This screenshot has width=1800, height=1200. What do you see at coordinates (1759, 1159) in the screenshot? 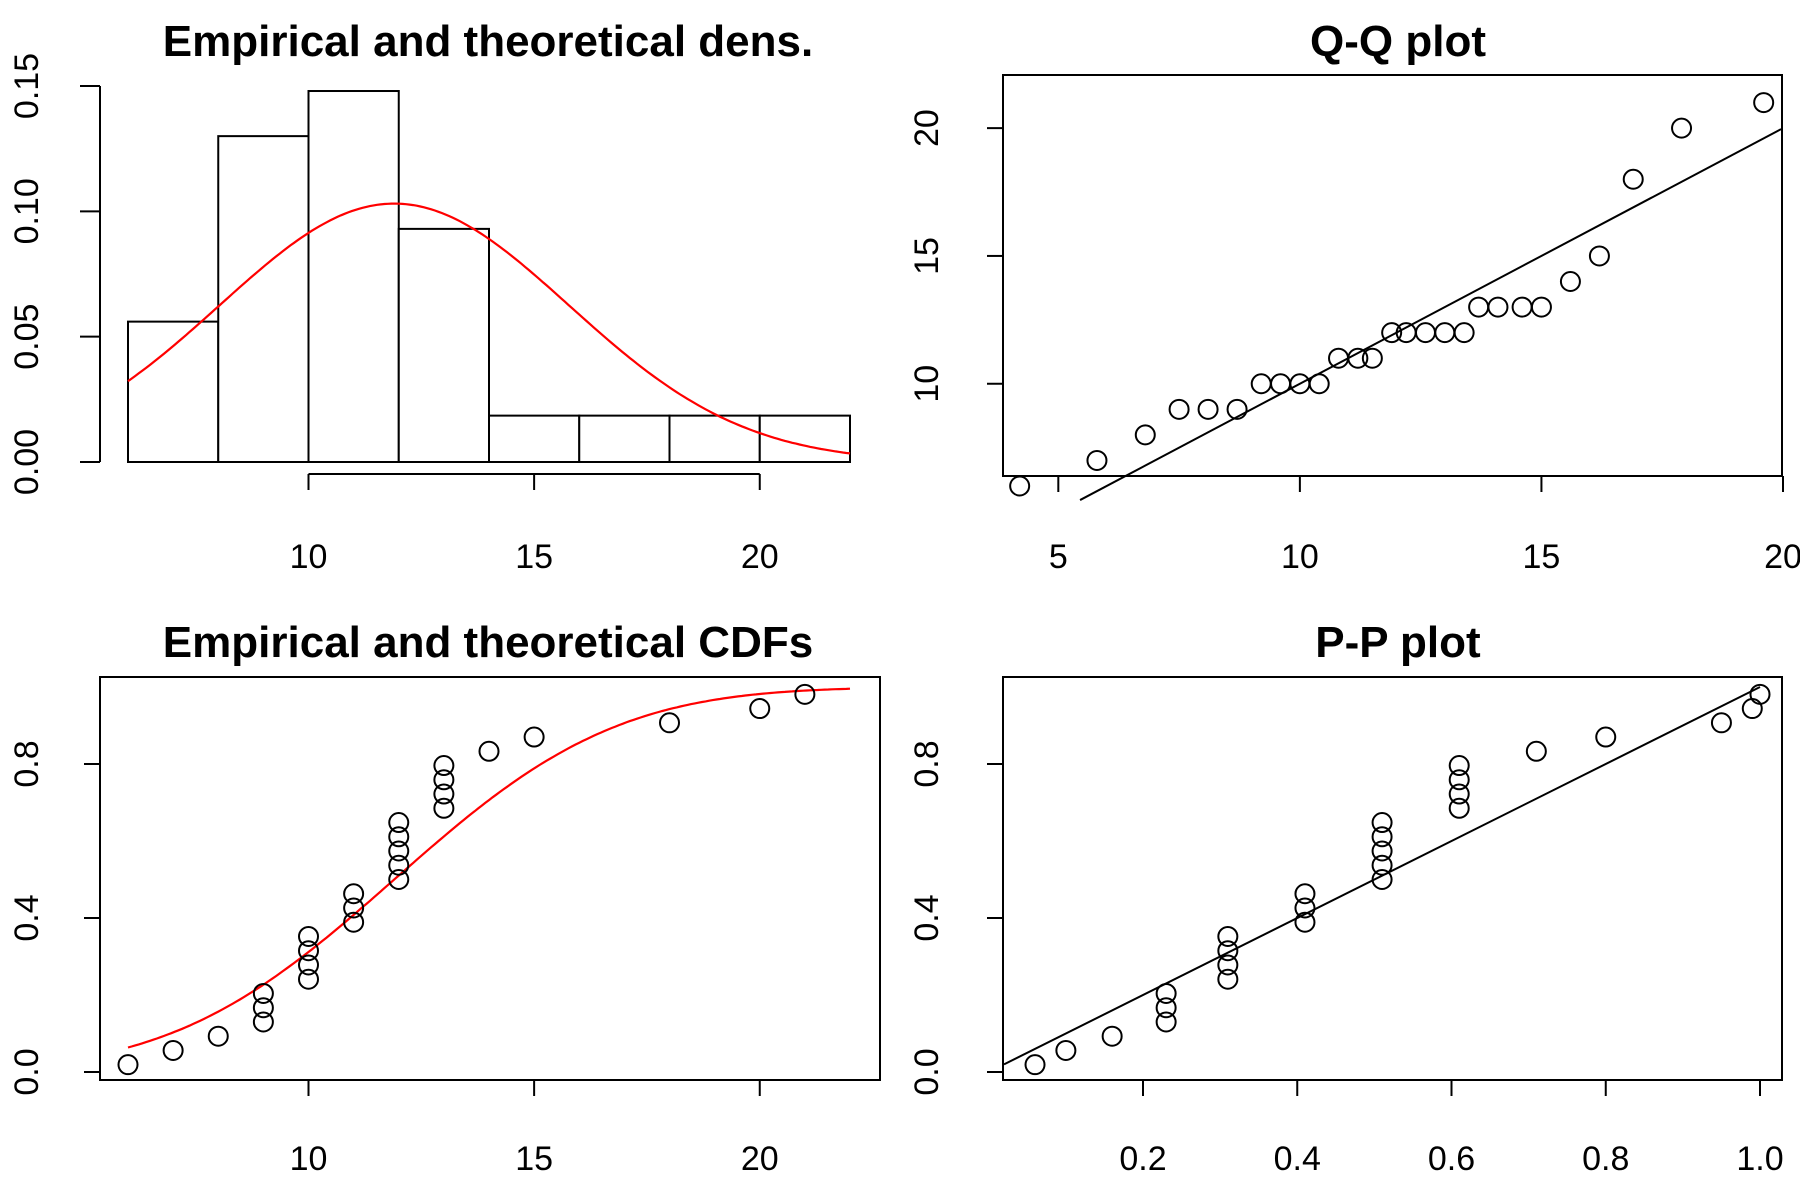
I see `pp-x-tick: 1.0` at bounding box center [1759, 1159].